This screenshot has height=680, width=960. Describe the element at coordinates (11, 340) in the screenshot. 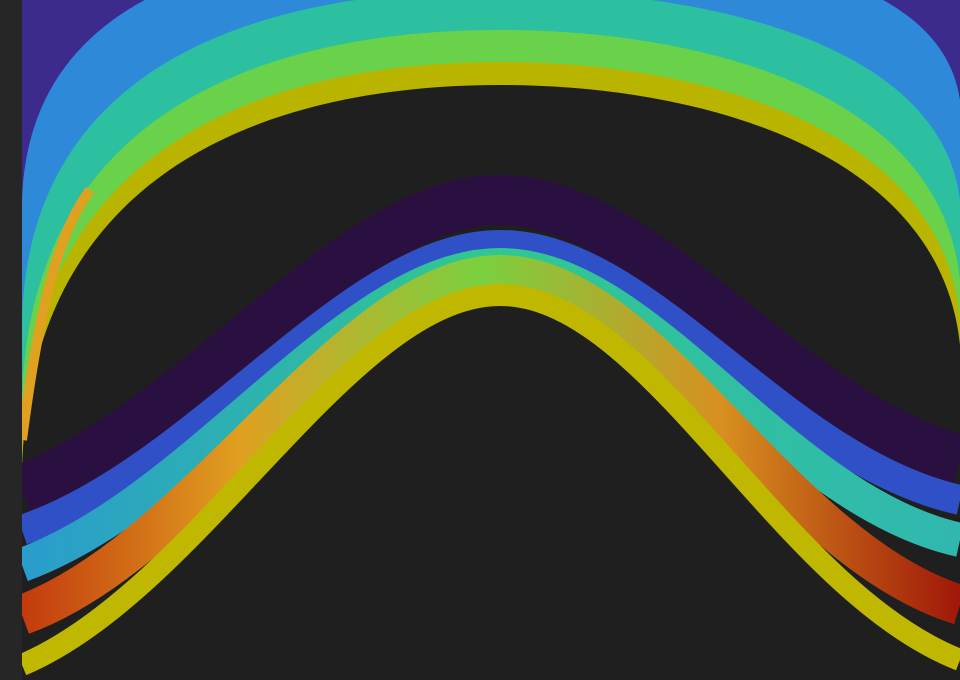

I see `side-strip` at that location.